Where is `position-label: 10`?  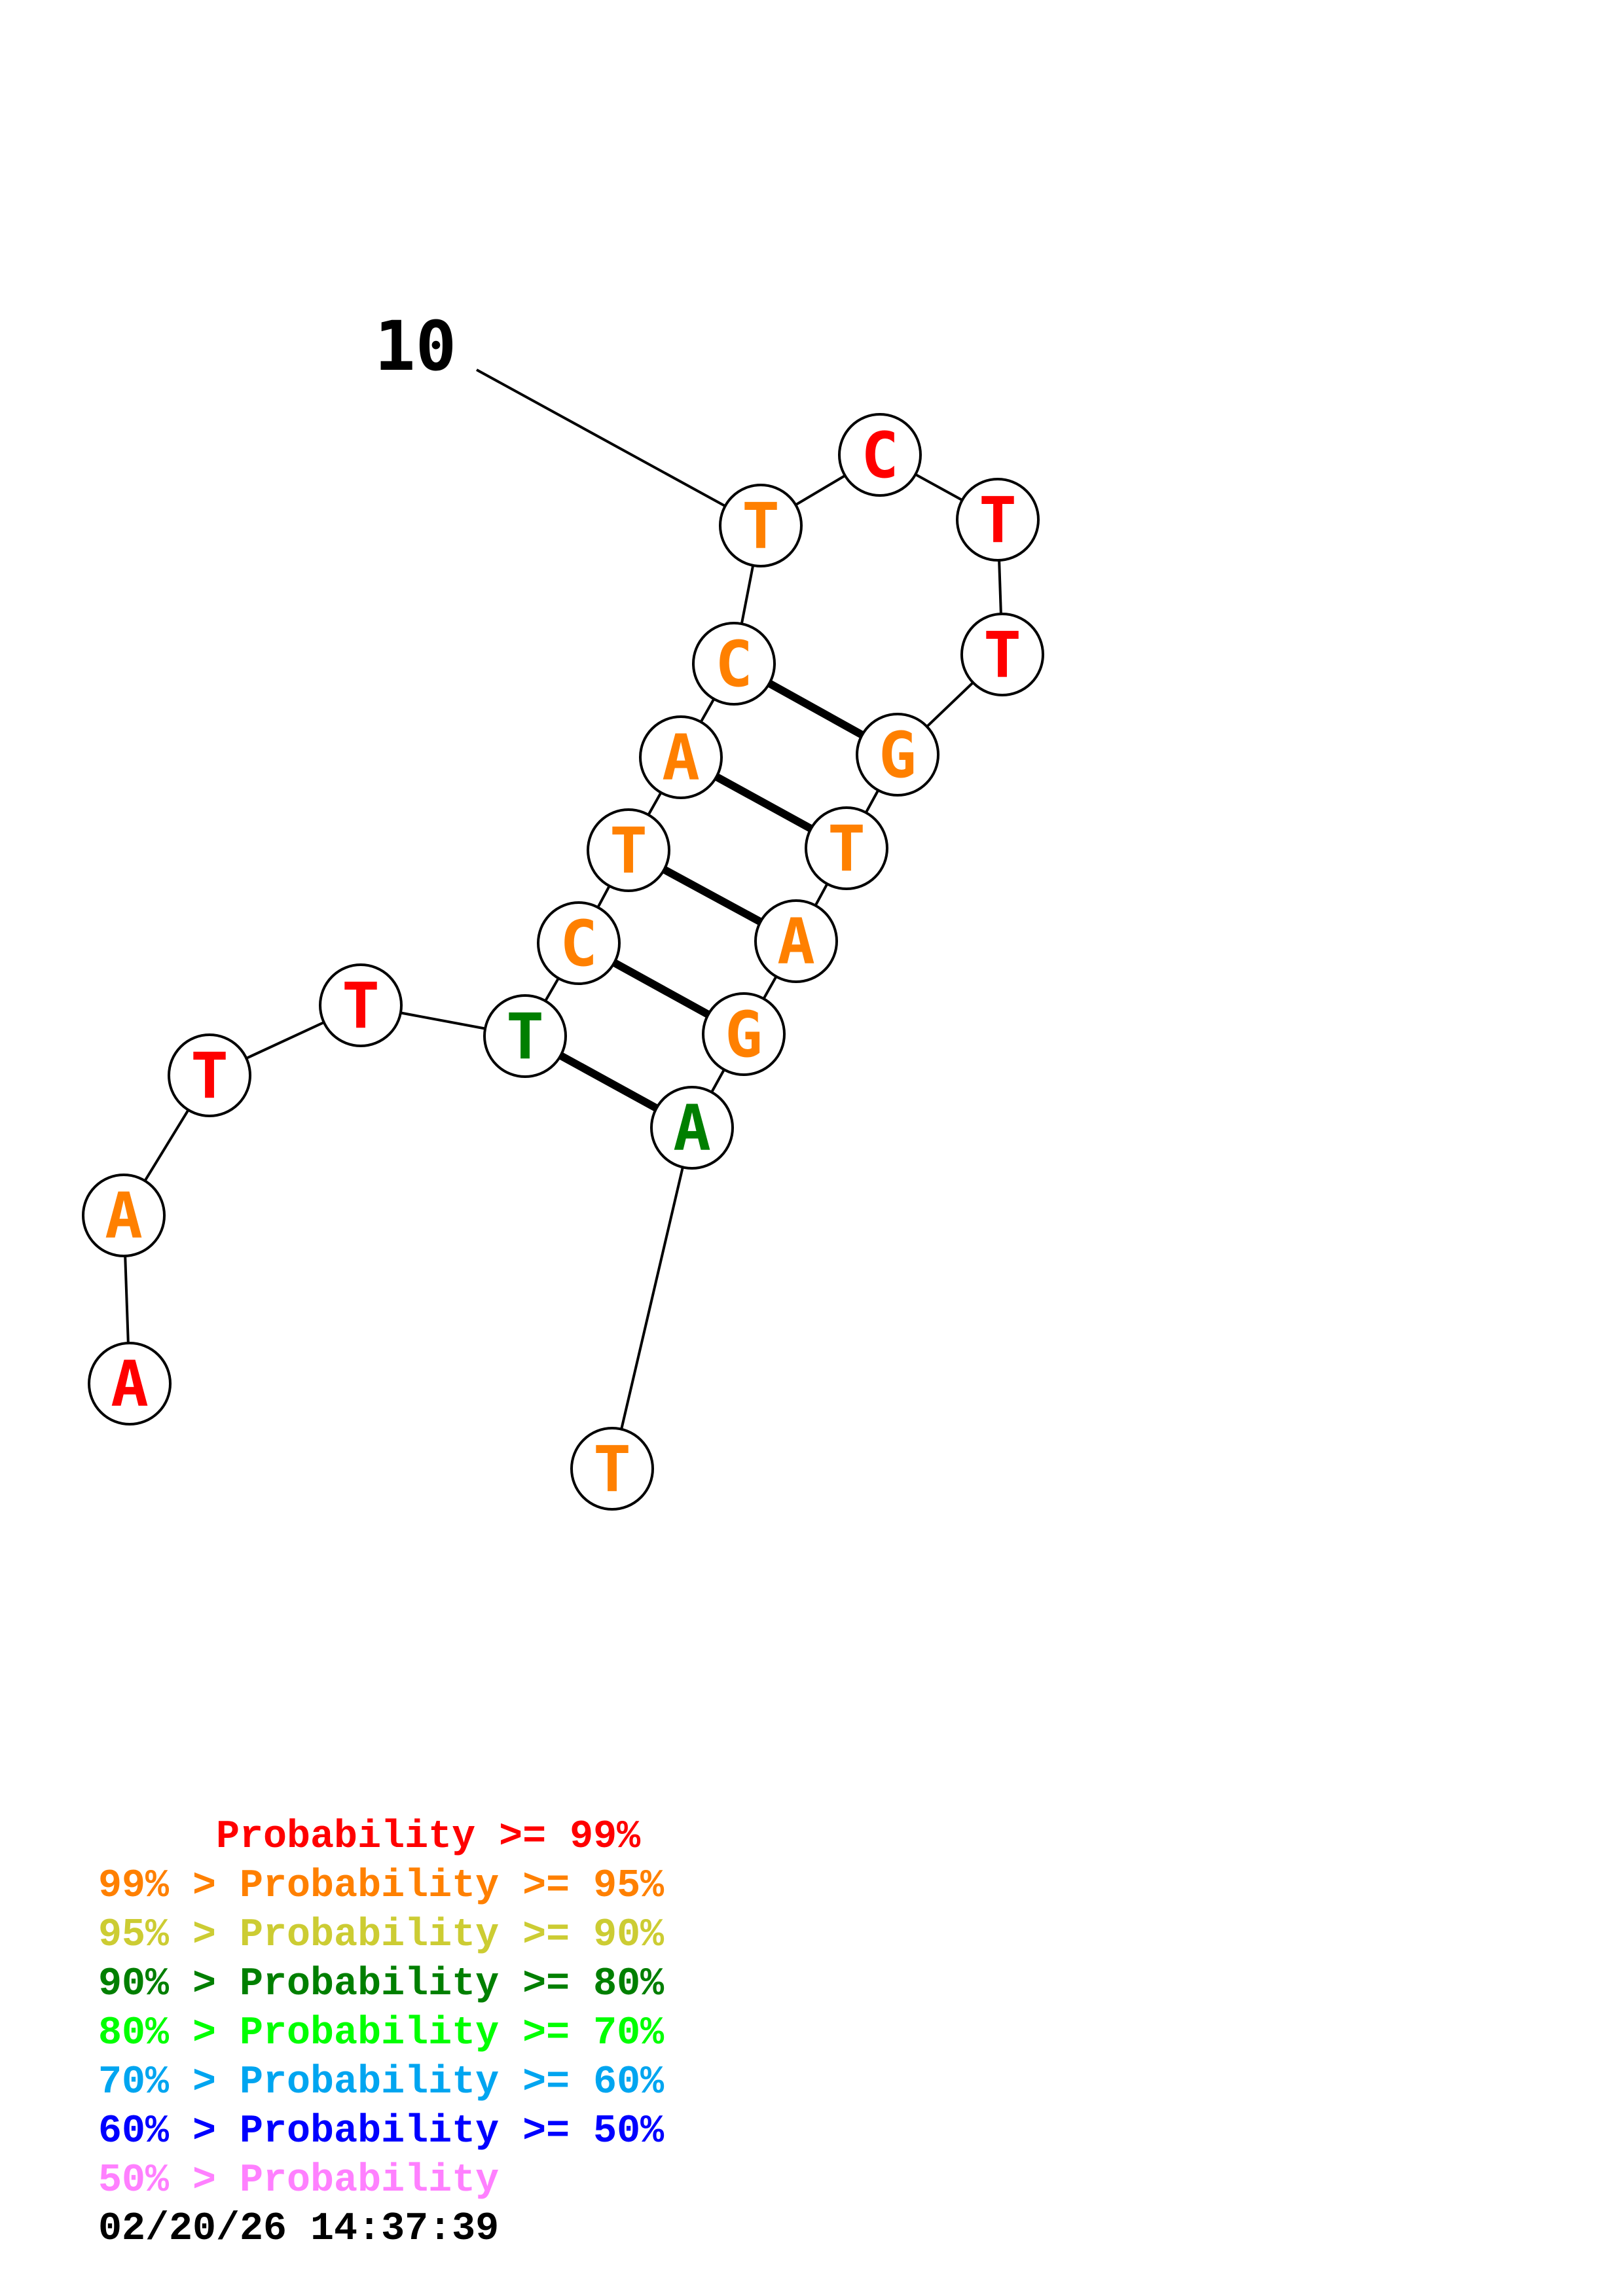 position-label: 10 is located at coordinates (415, 346).